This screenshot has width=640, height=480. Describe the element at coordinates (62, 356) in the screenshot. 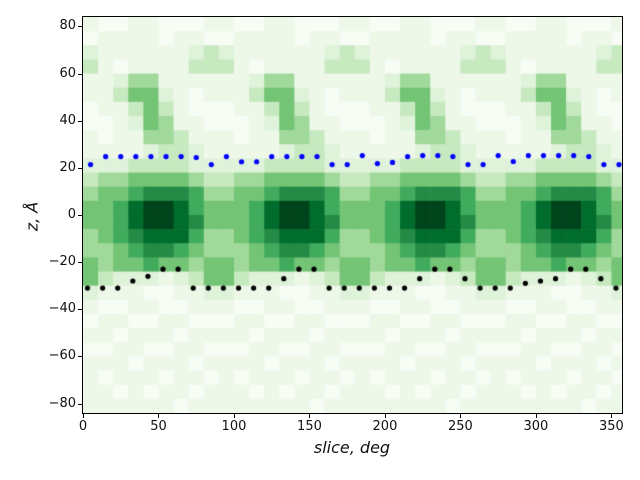

I see `y-tick-label: −60` at that location.